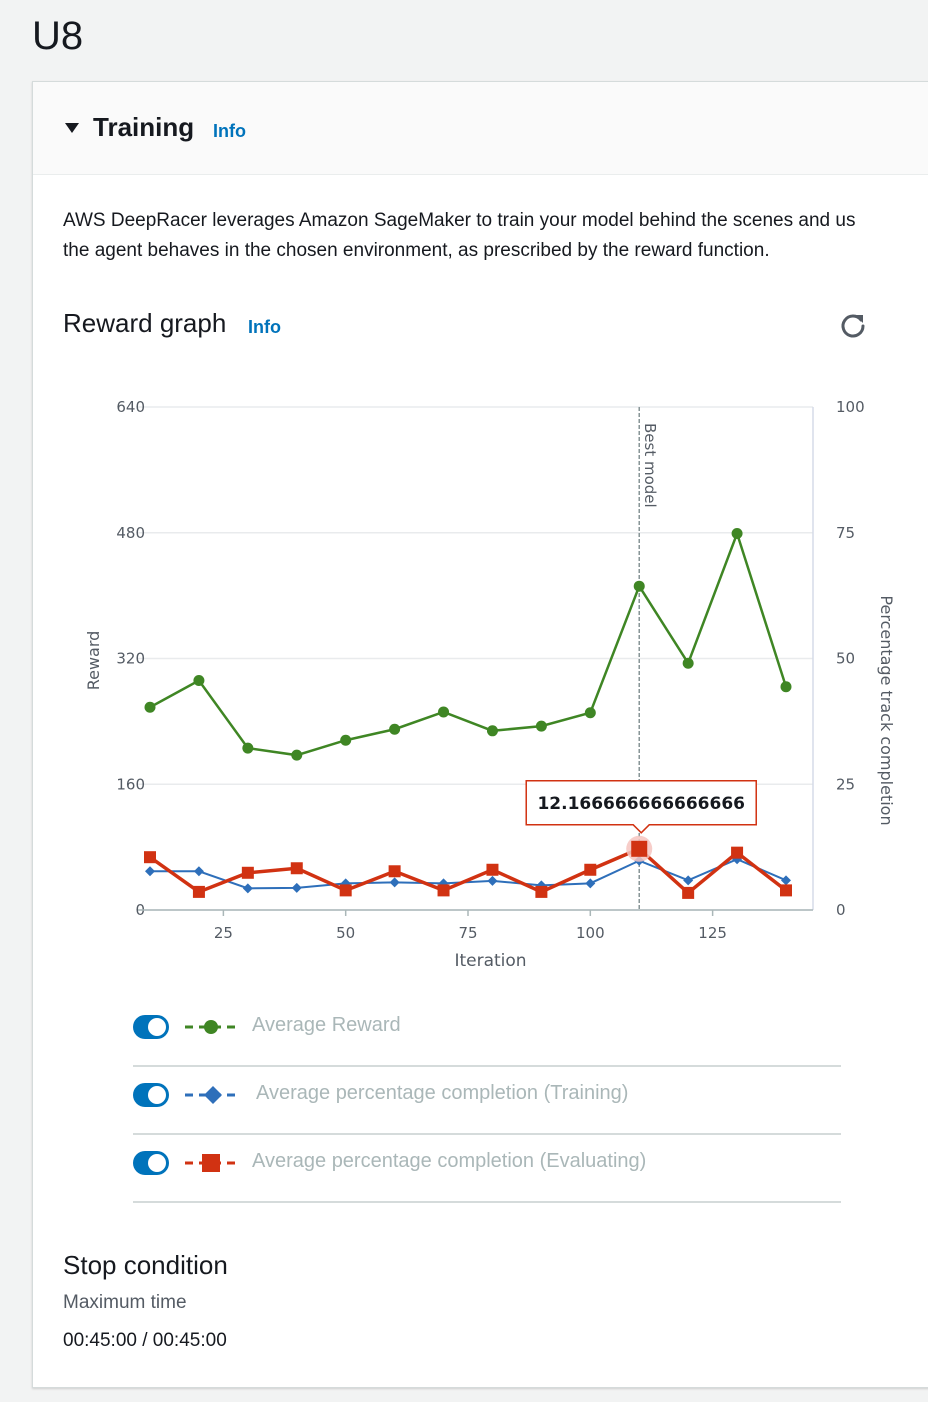 This screenshot has width=928, height=1402. Describe the element at coordinates (211, 1163) in the screenshot. I see `square-marker-icon` at that location.